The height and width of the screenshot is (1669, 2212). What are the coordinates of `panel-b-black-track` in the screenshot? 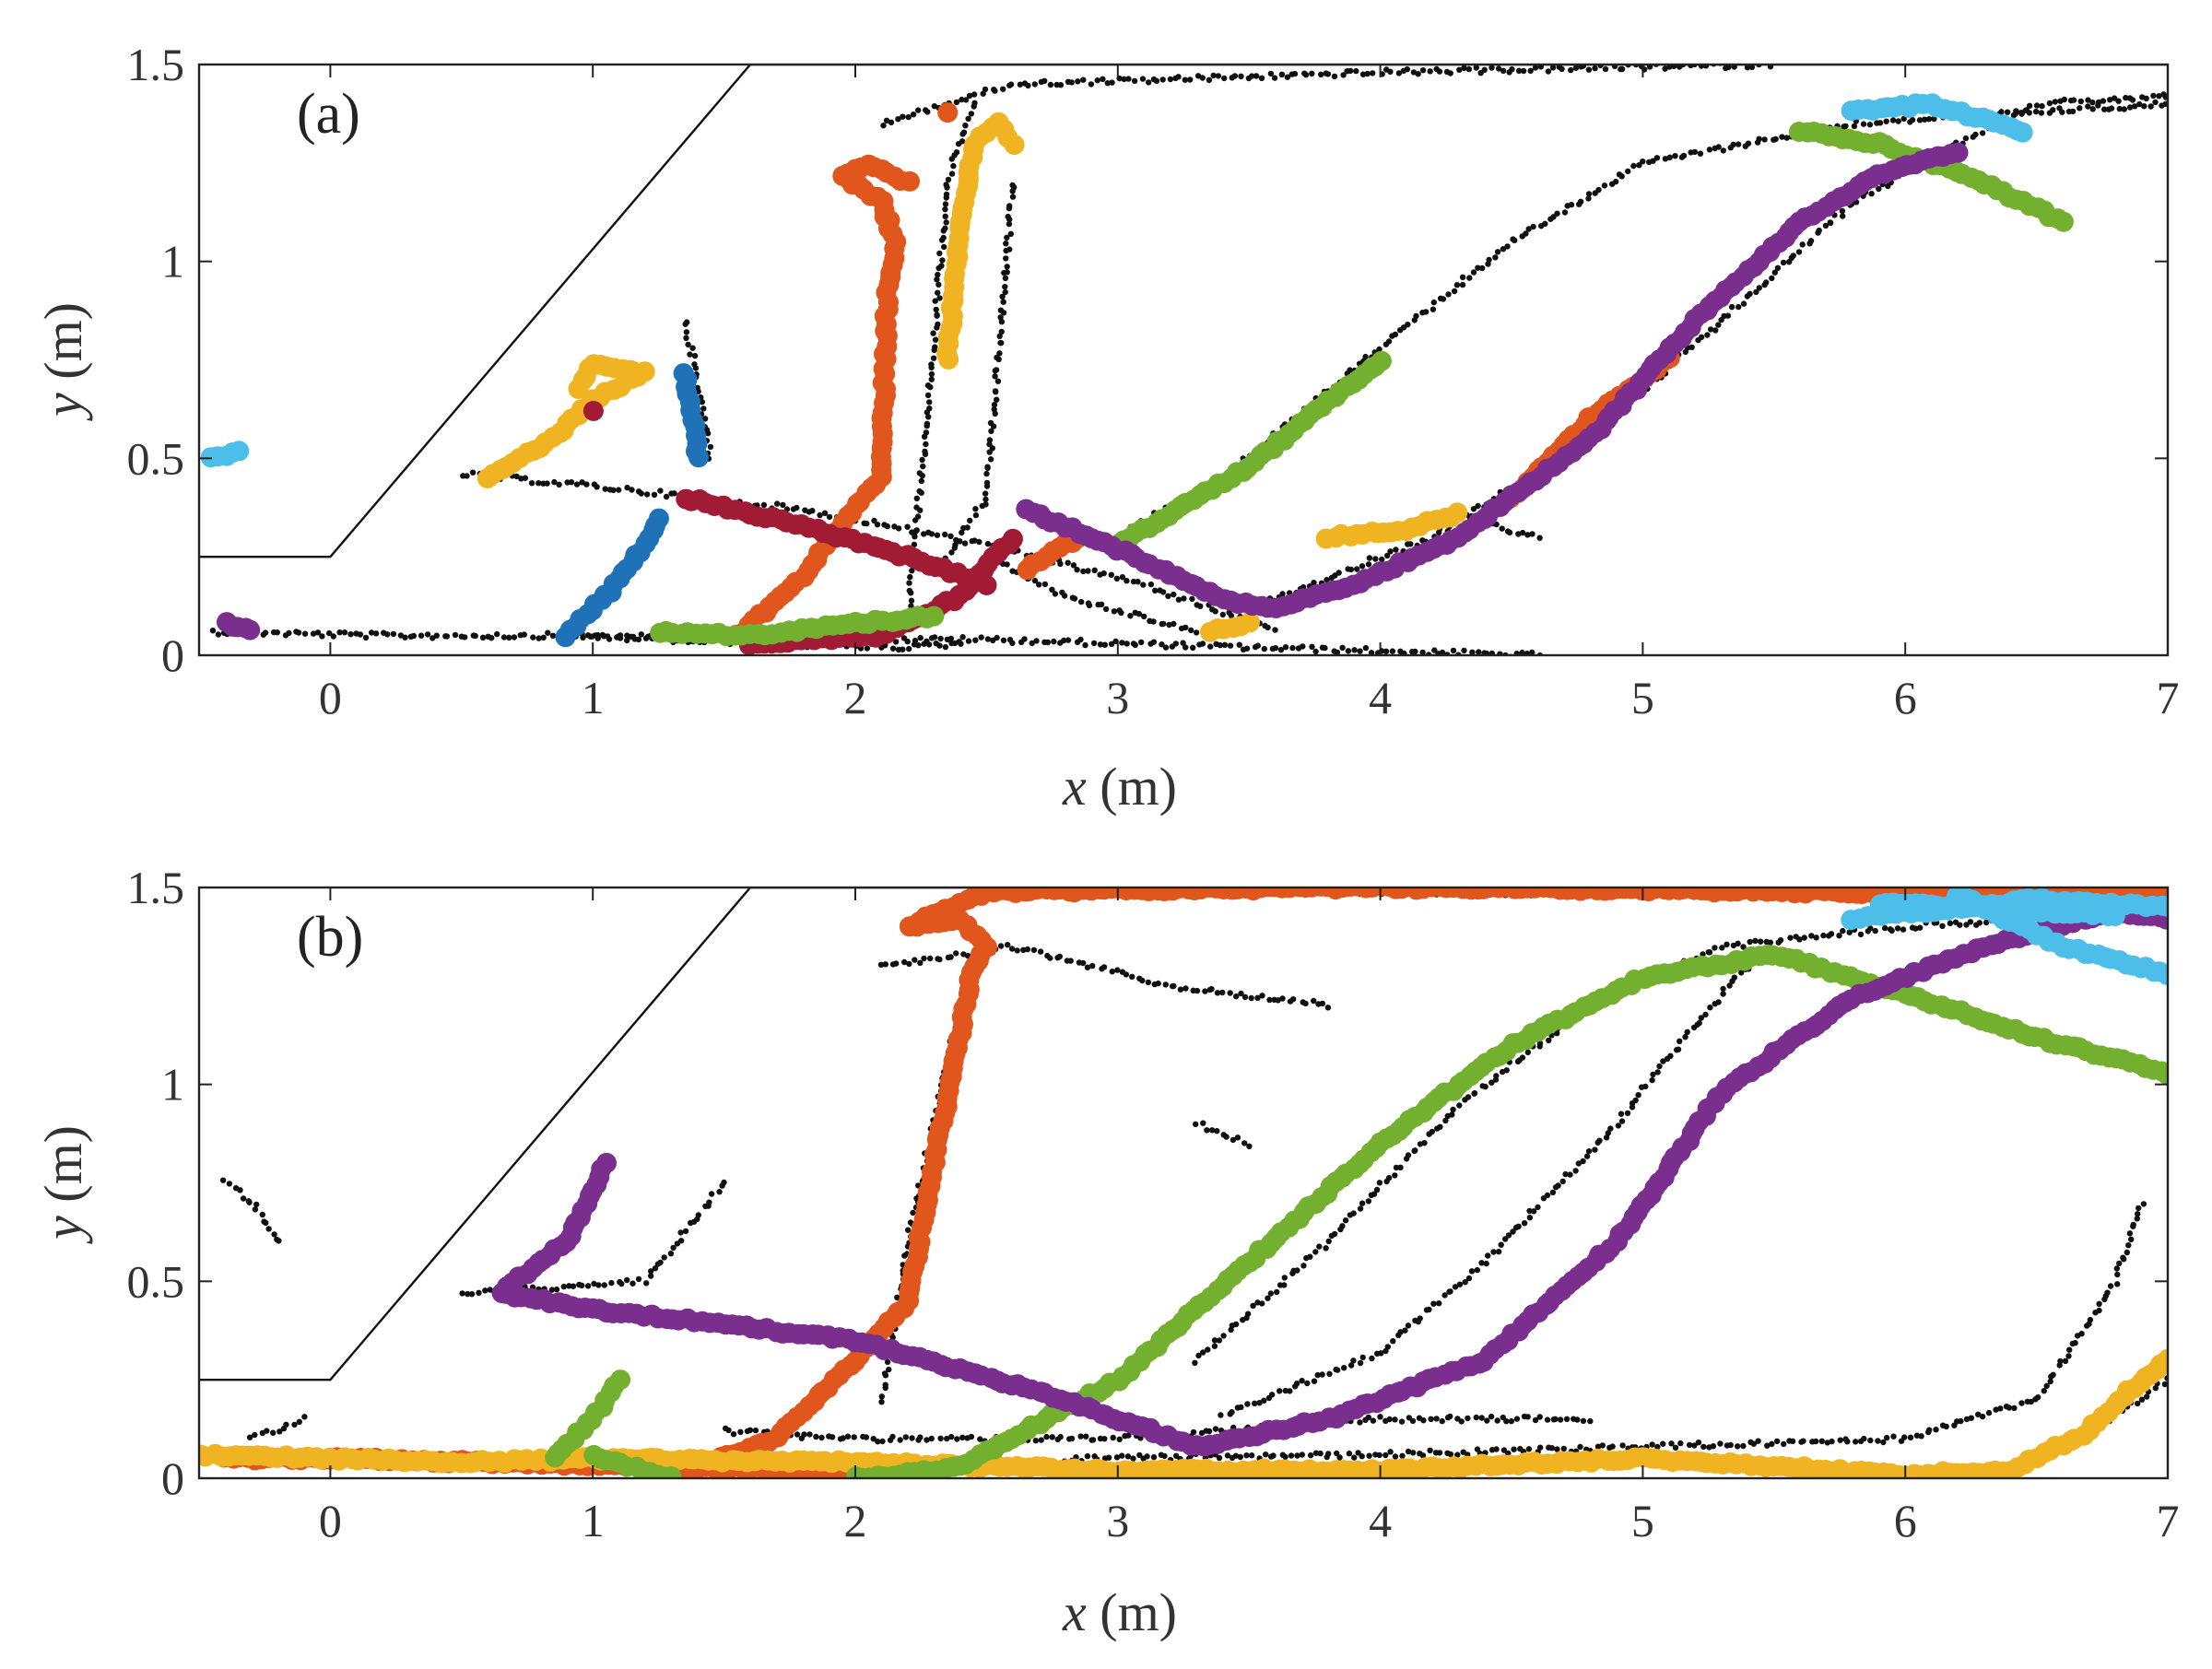 It's located at (250, 1210).